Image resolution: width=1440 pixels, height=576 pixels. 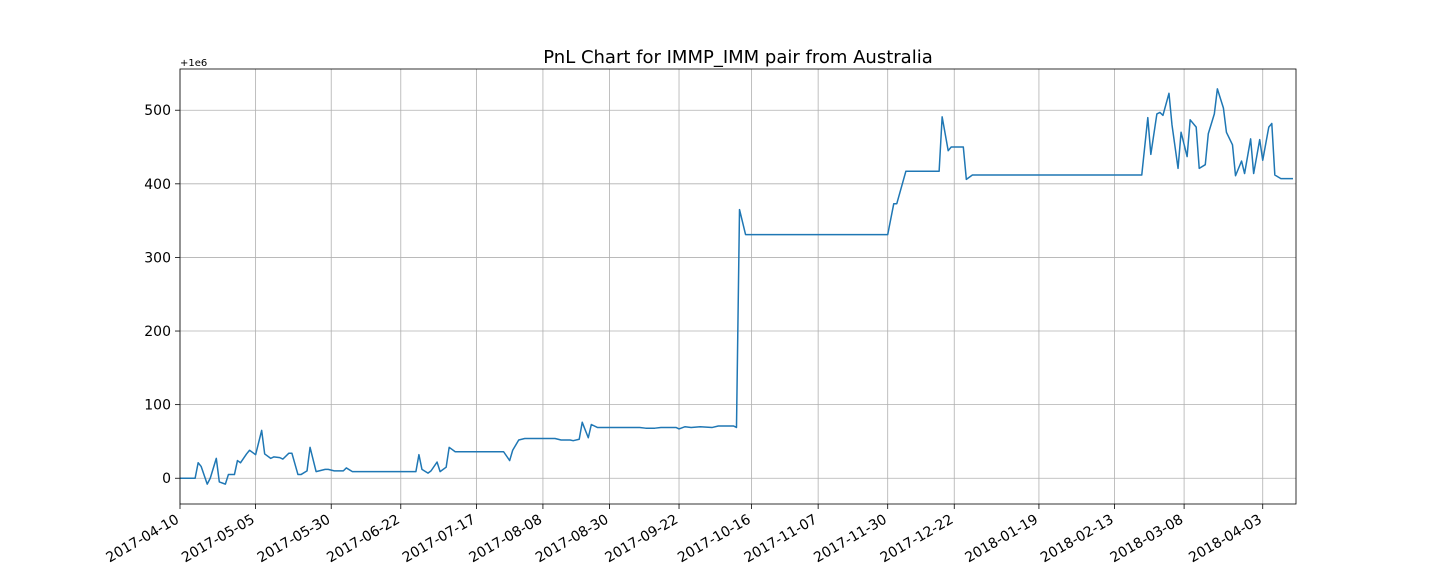 What do you see at coordinates (1147, 539) in the screenshot?
I see `x-tick-label: 2018-03-08` at bounding box center [1147, 539].